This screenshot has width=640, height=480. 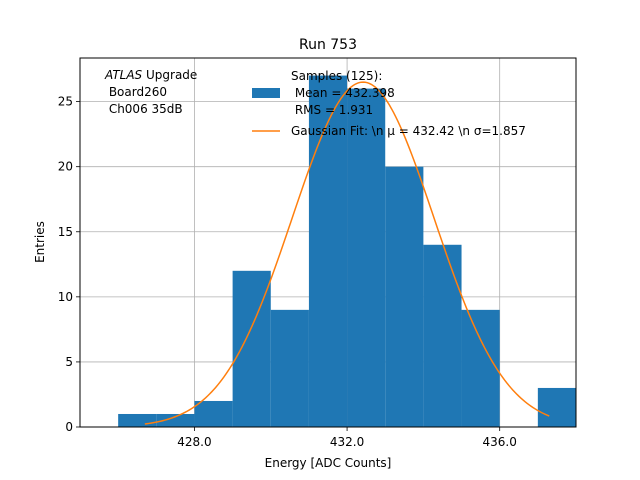 I want to click on atlas-annotation-board: Board260, so click(x=136, y=92).